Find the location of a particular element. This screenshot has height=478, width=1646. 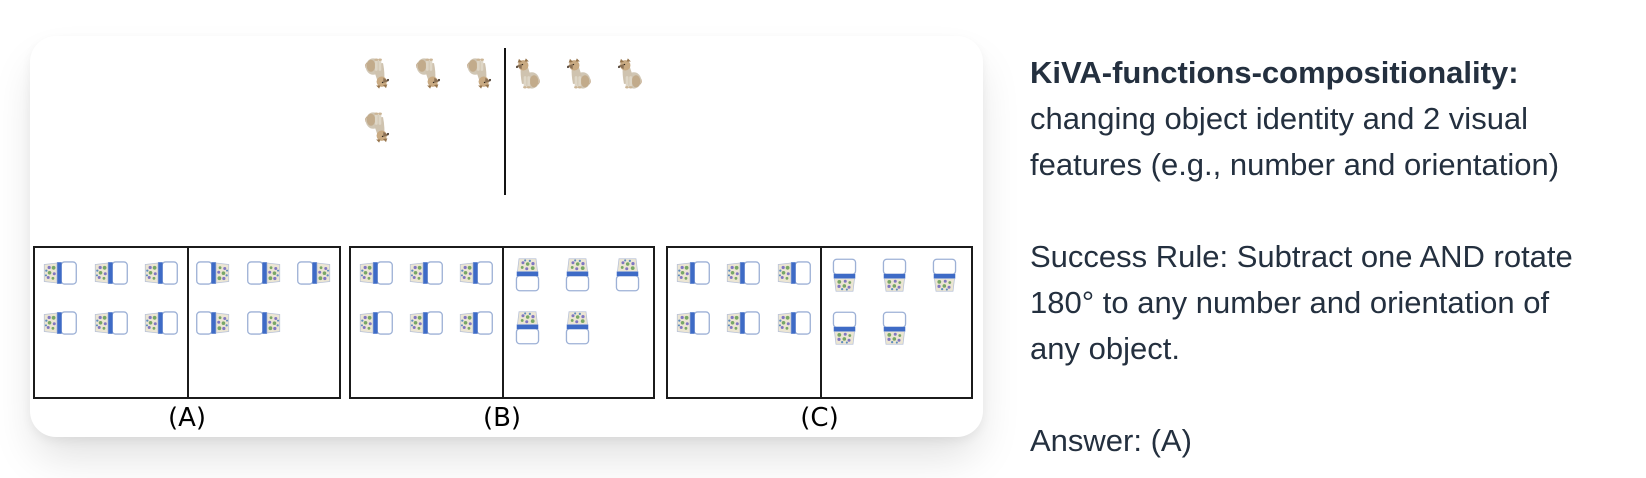

choice-C-panel is located at coordinates (819, 322).